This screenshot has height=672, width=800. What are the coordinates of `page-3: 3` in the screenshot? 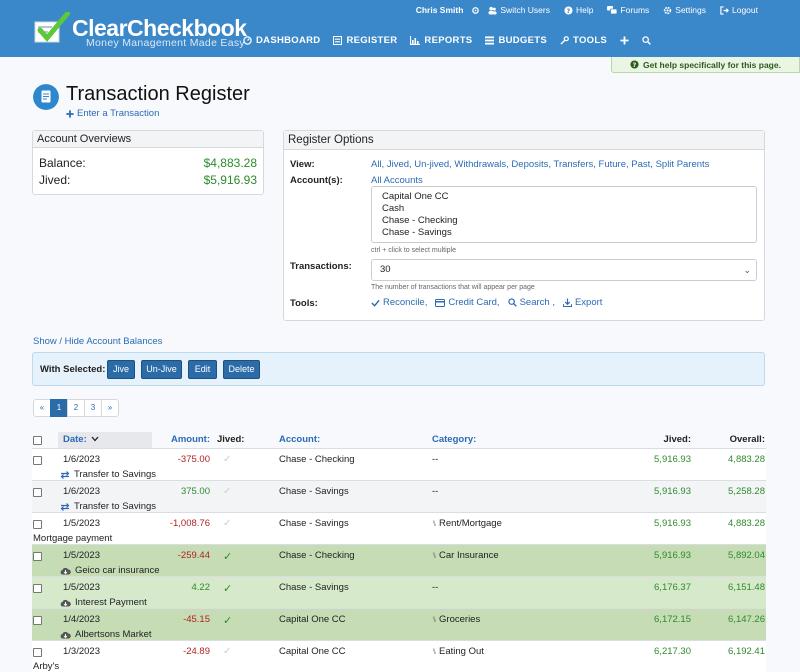 It's located at (93, 408).